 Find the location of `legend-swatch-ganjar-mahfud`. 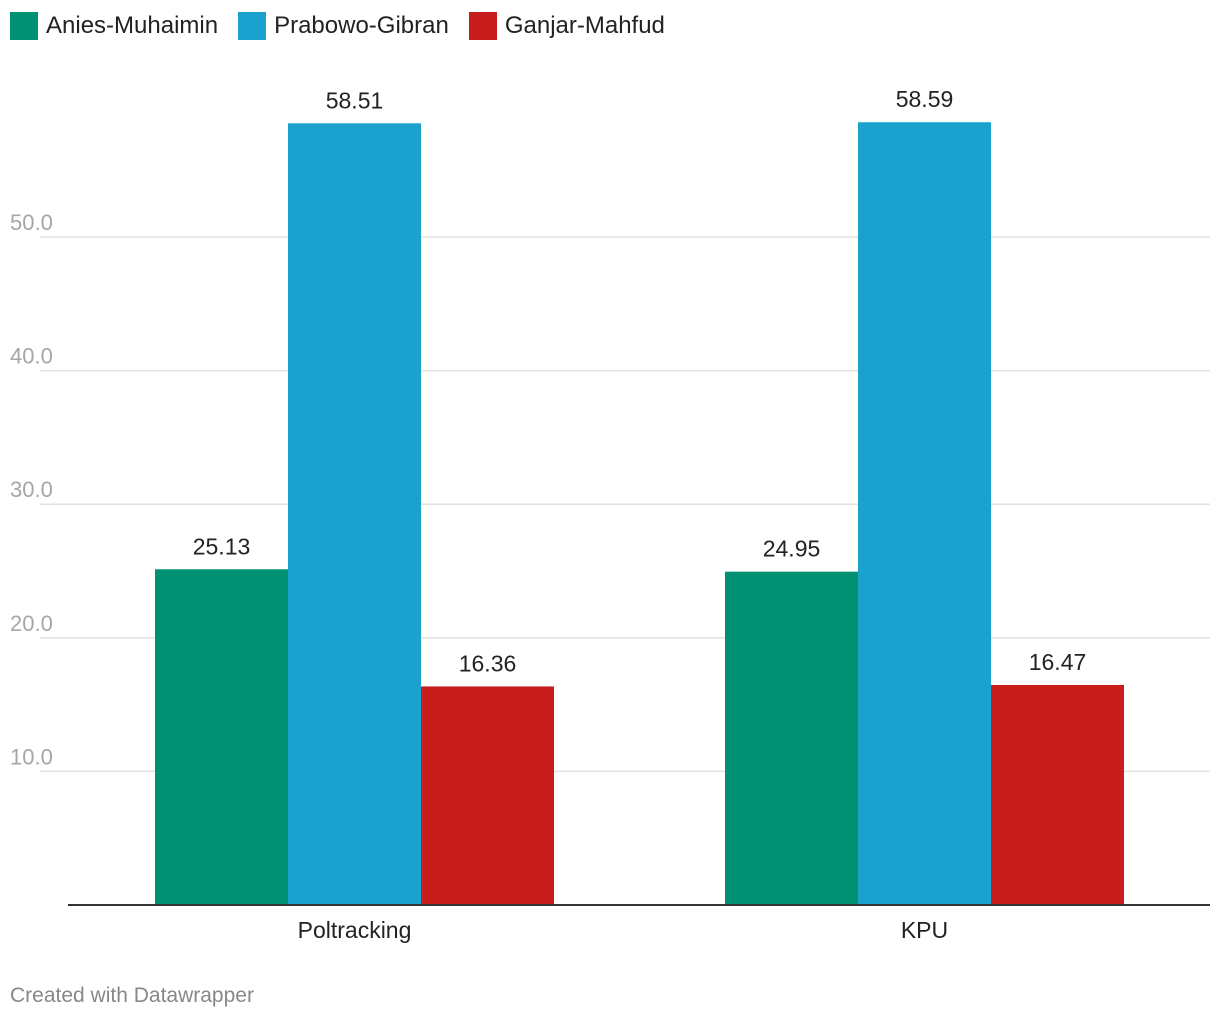

legend-swatch-ganjar-mahfud is located at coordinates (482, 26).